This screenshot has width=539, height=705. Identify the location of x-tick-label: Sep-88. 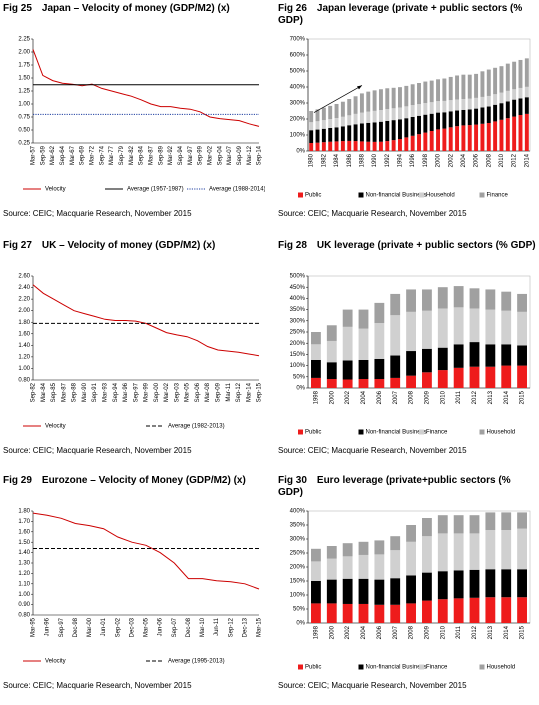
(75, 392).